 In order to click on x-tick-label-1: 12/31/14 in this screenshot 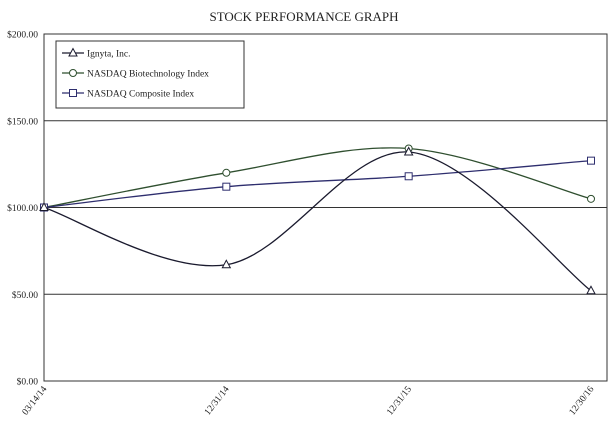, I will do `click(217, 400)`.